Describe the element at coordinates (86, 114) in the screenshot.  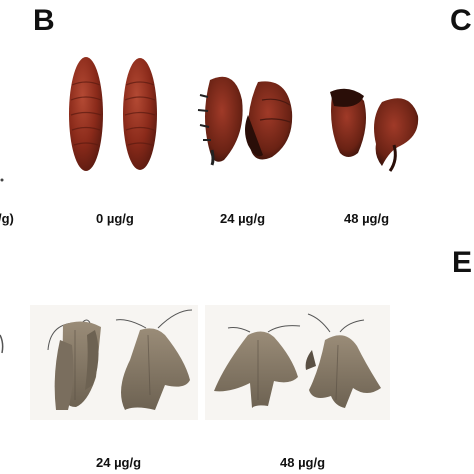
I see `pupa-0-left` at that location.